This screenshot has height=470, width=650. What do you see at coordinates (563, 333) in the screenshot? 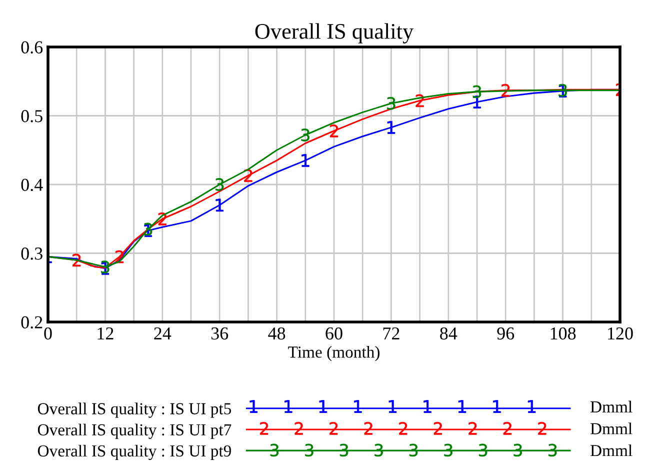
I see `x-tick-label: 108` at bounding box center [563, 333].